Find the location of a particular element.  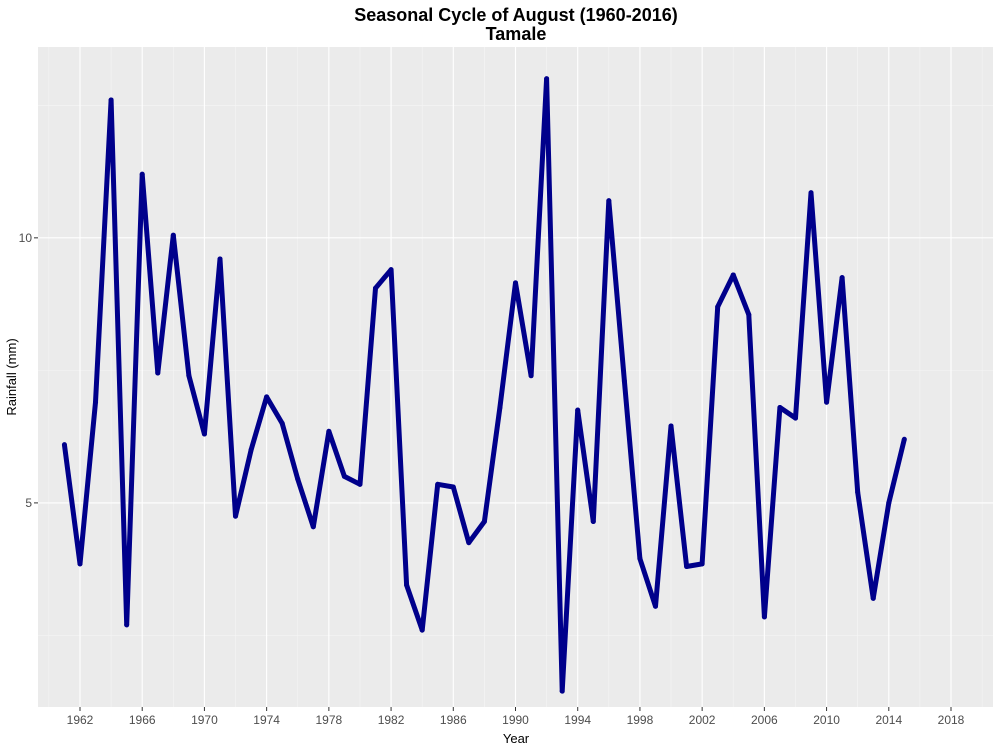

y-tick-label: 5 is located at coordinates (28, 503).